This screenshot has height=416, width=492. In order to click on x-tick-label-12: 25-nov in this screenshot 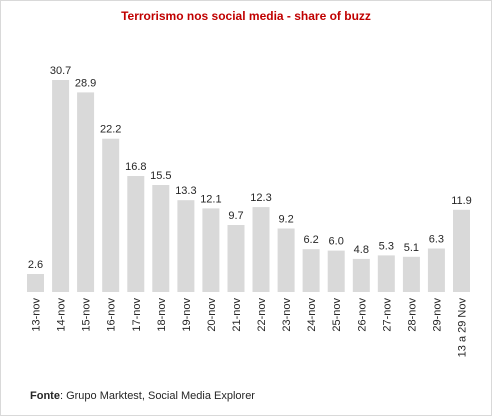, I will do `click(337, 315)`.